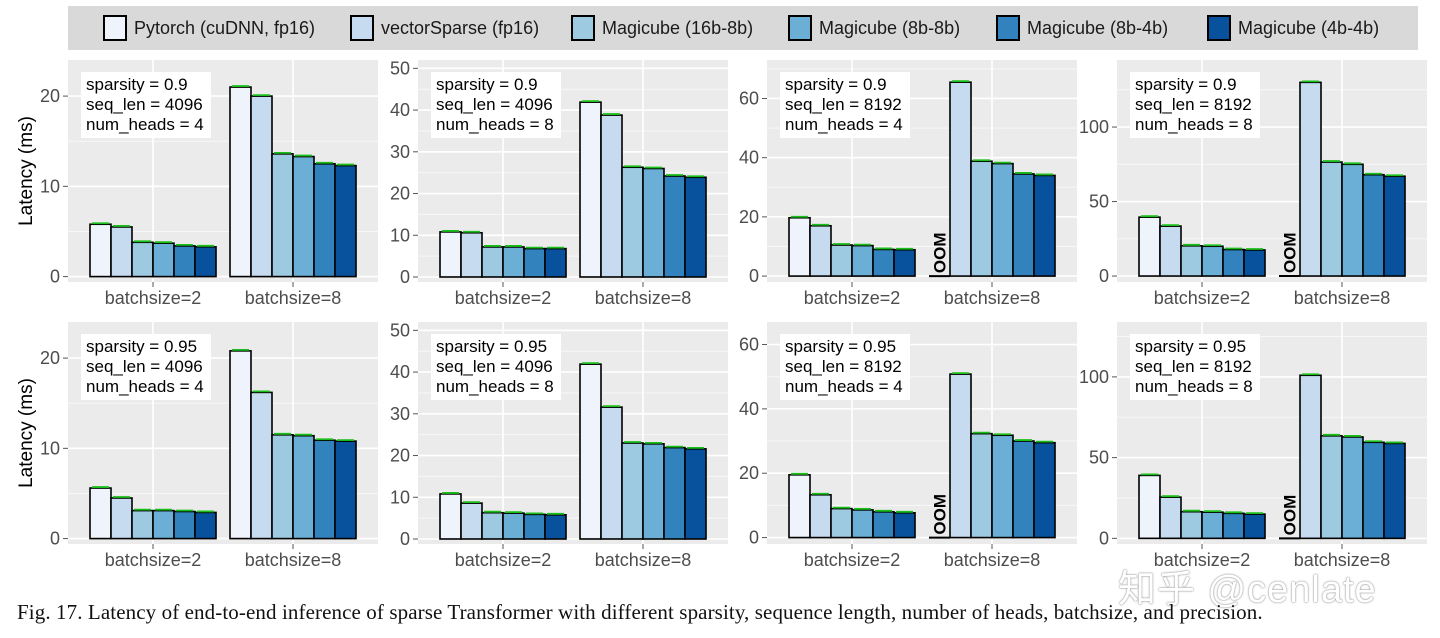  Describe the element at coordinates (1094, 127) in the screenshot. I see `y-tick-label: 100` at that location.